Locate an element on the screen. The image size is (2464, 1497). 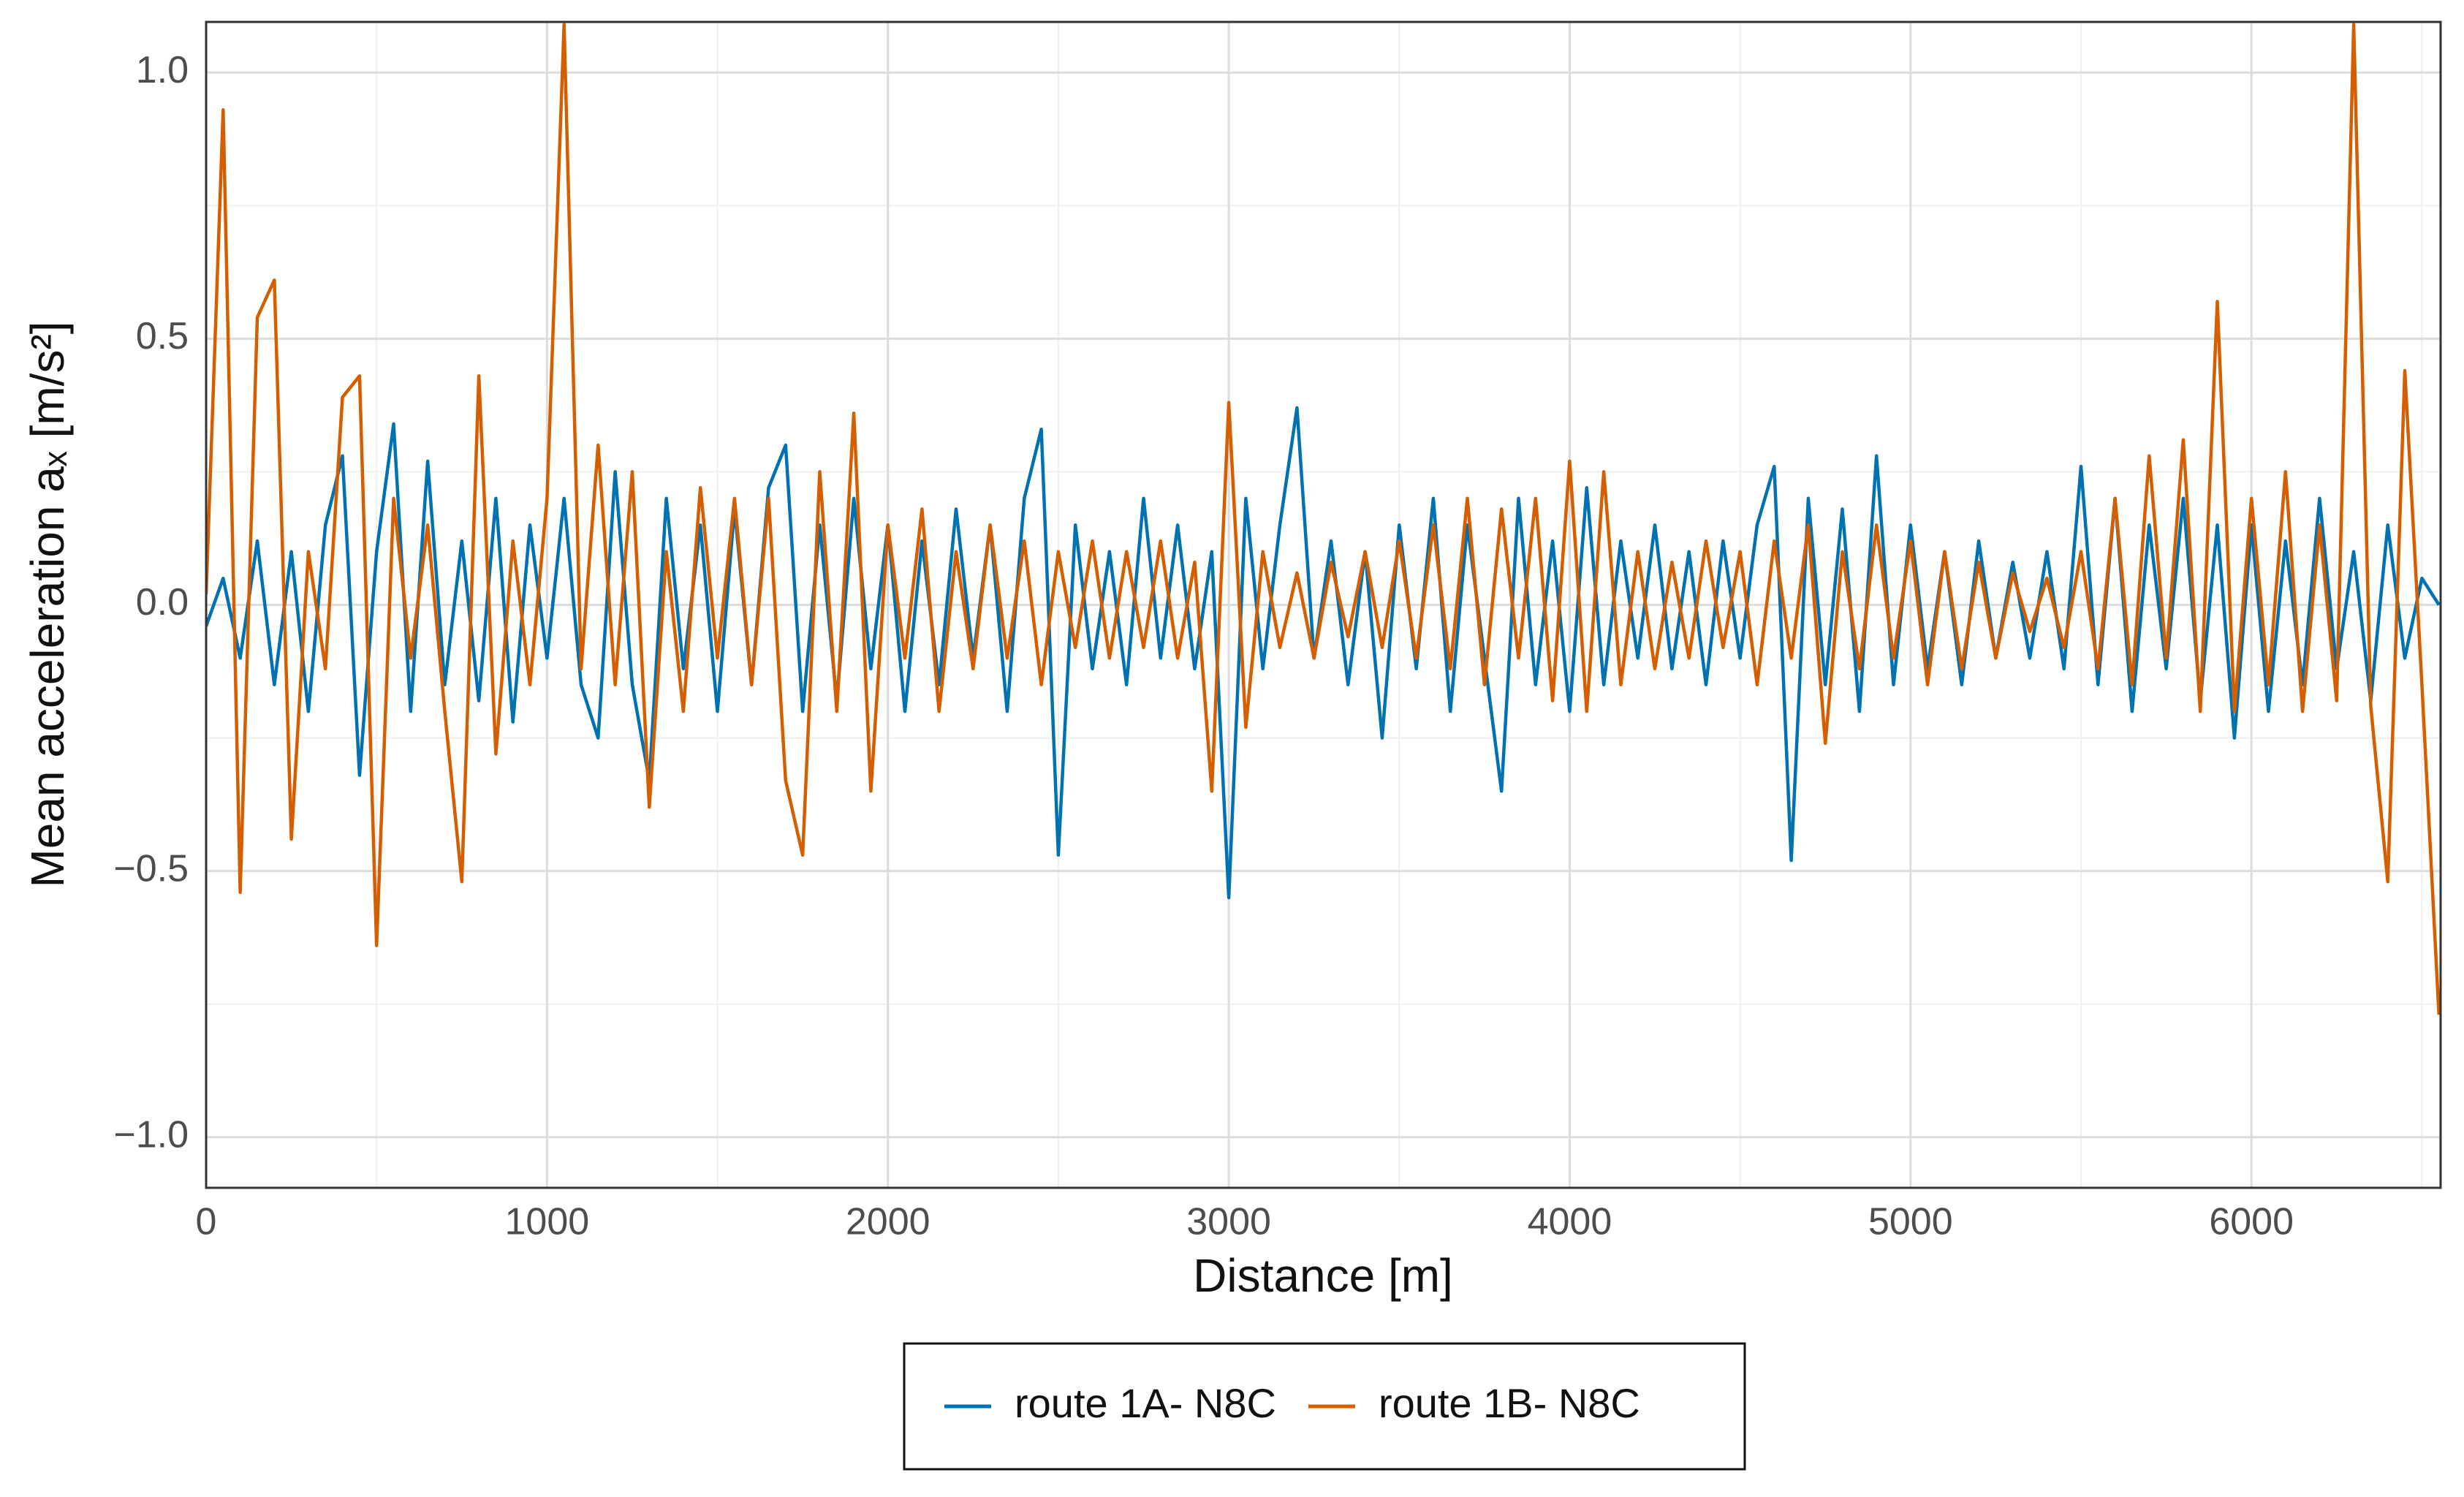
y-tick-label: 0.0 is located at coordinates (162, 603).